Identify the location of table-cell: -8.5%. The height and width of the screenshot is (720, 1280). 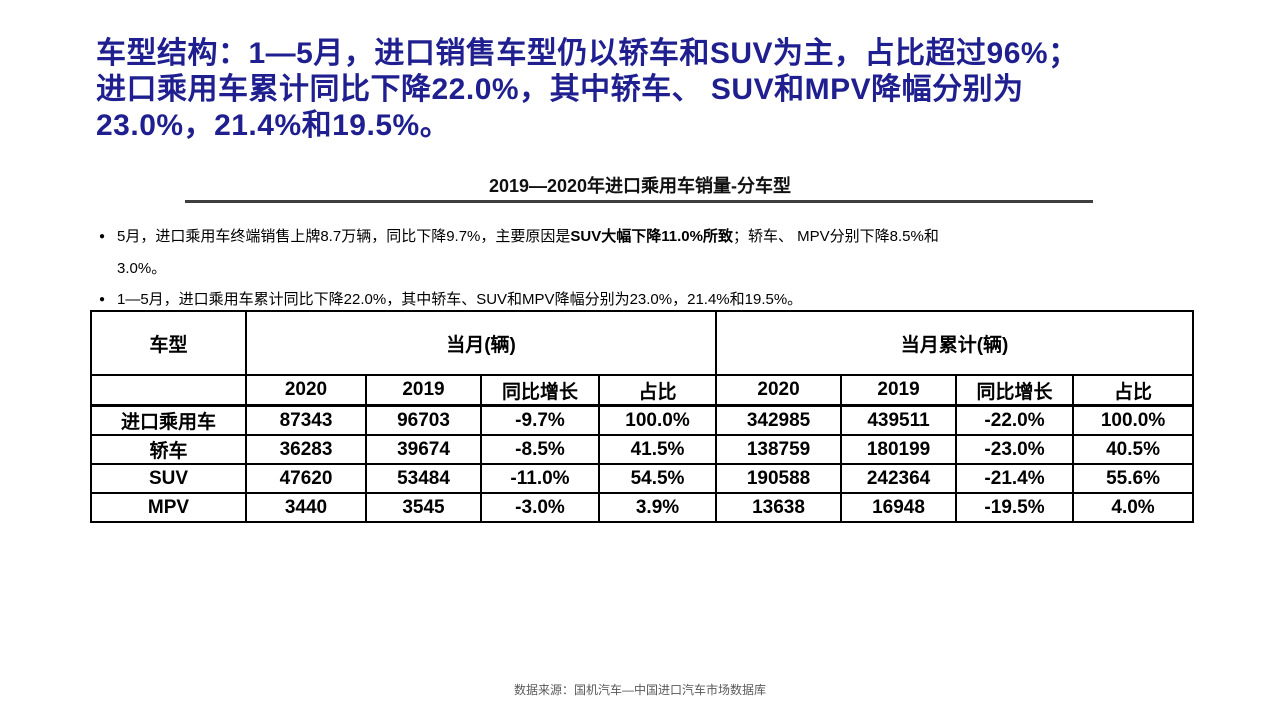
(540, 449).